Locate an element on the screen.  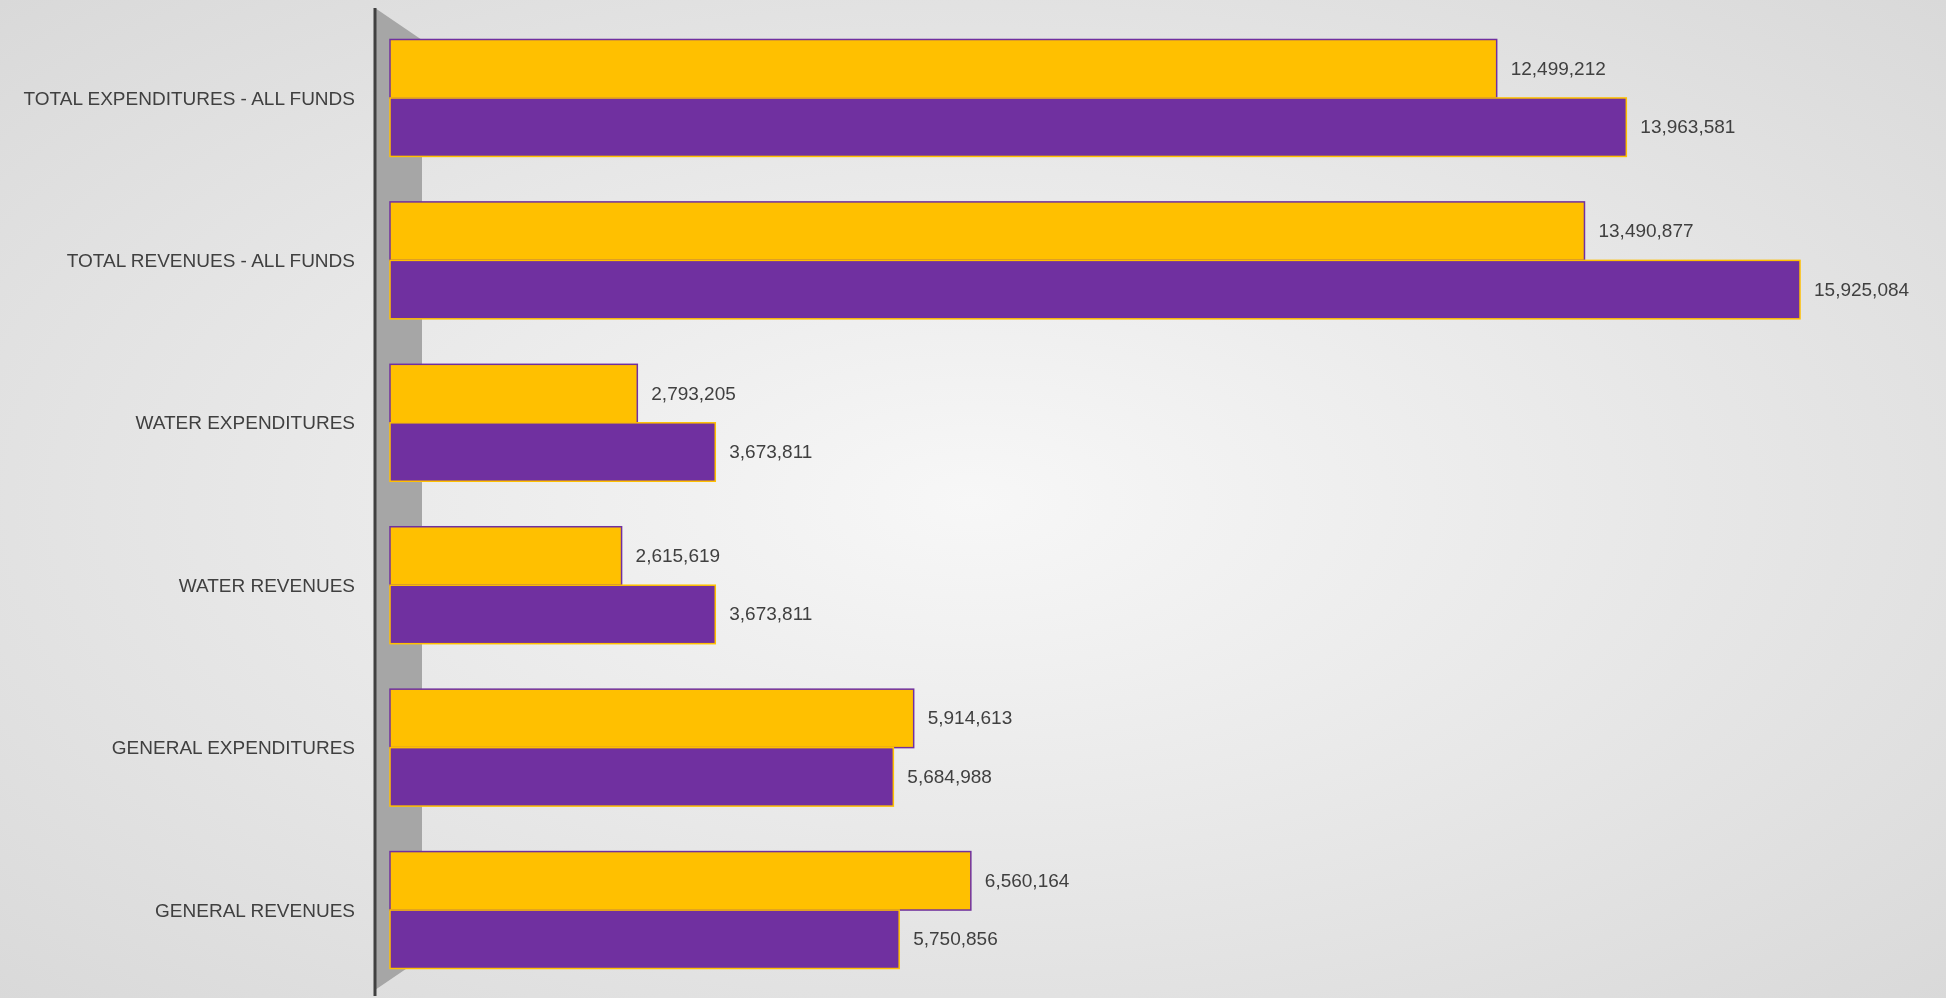
y-tick-label: WATER REVENUES is located at coordinates (266, 585).